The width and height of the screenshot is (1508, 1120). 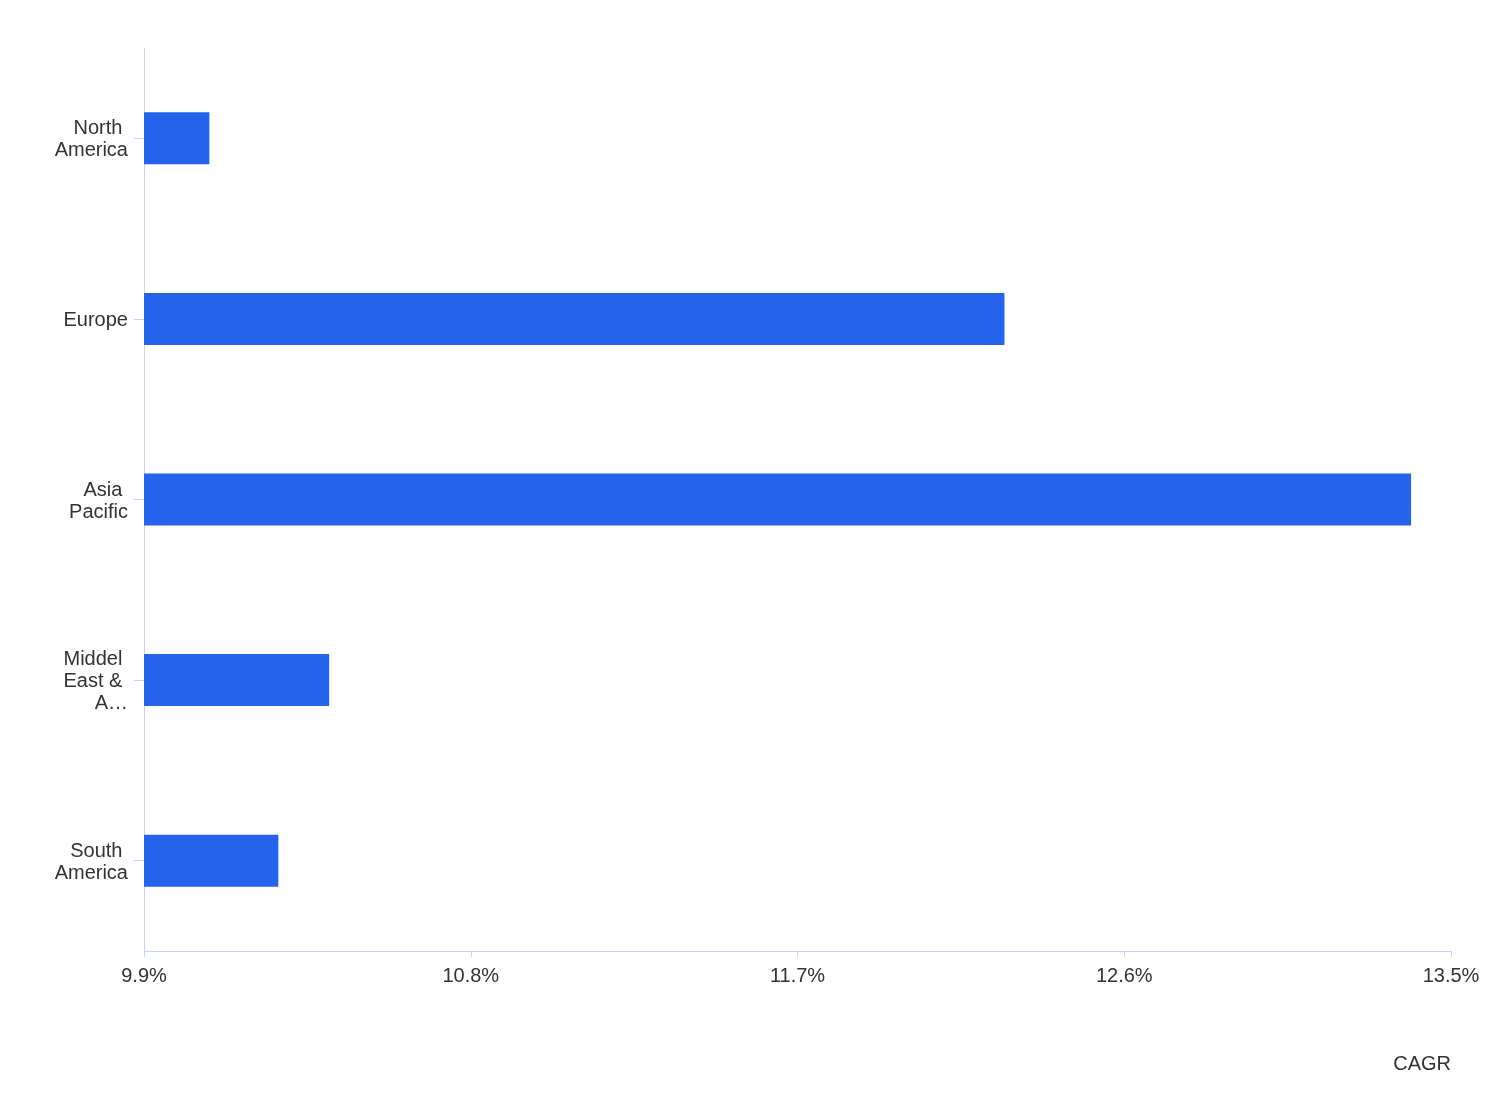 I want to click on x-tick-label: 9.9%, so click(x=144, y=975).